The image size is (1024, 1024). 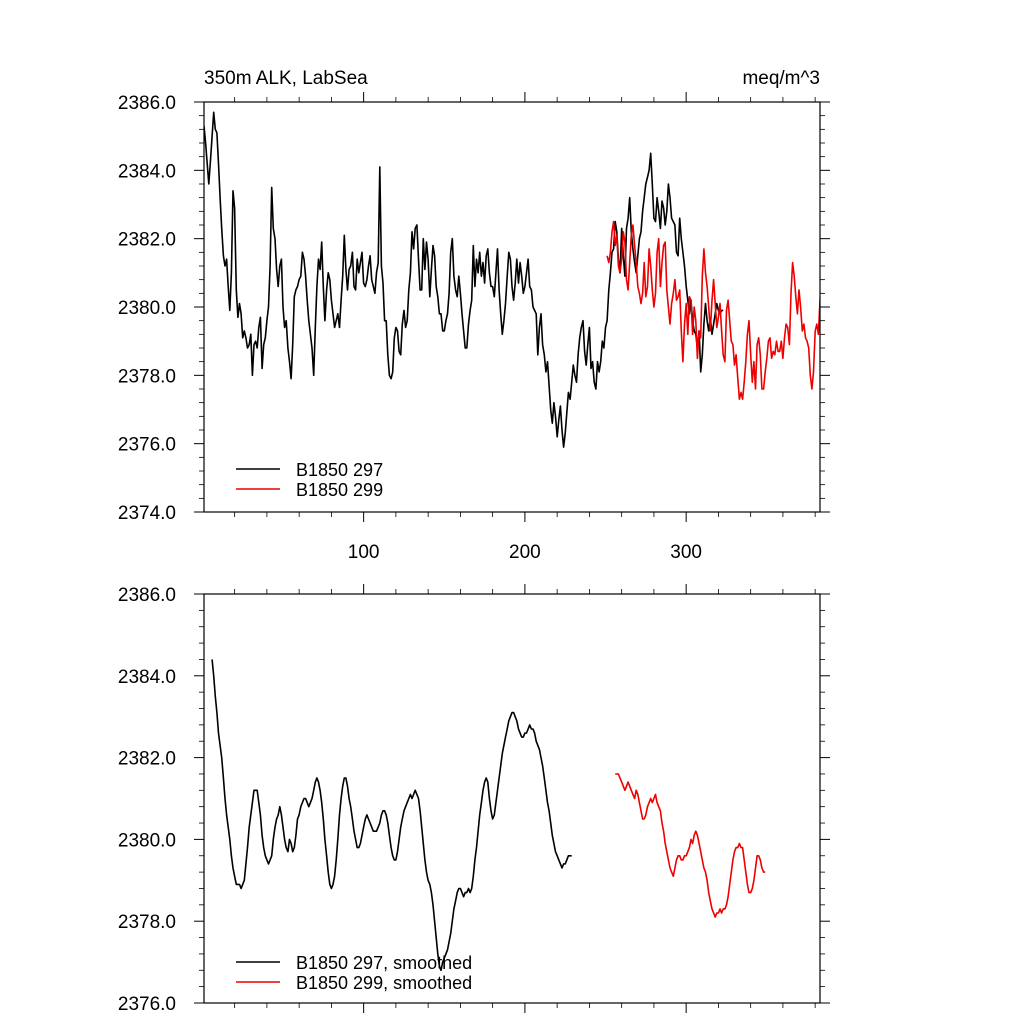 I want to click on title-right: meq/m^3, so click(x=781, y=78).